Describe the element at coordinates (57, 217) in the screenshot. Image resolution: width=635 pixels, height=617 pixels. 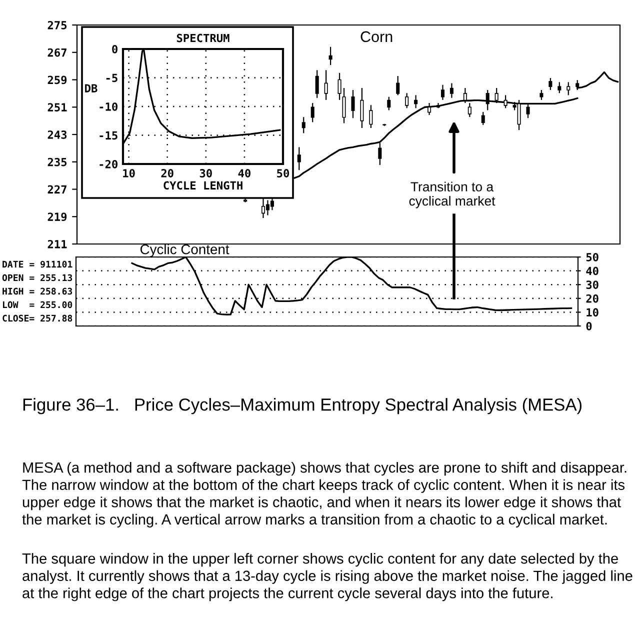
I see `y-tick-label: 219` at that location.